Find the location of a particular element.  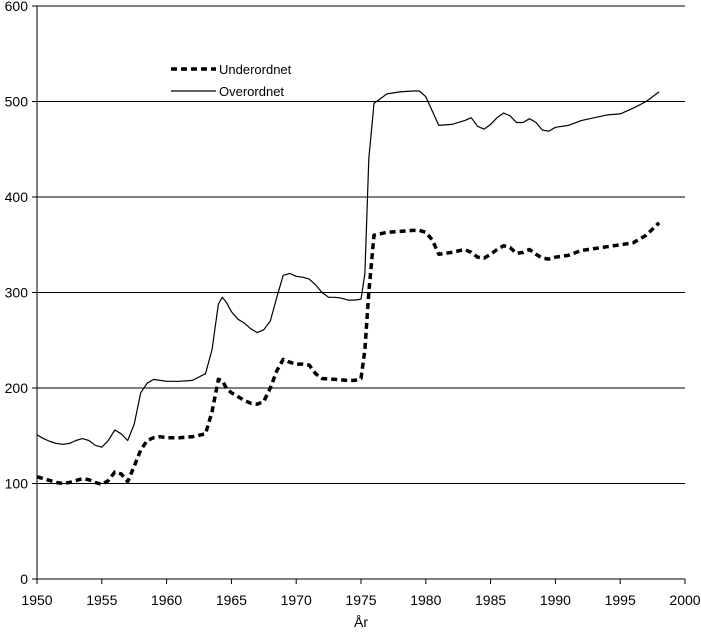

y-tick-label: 400 is located at coordinates (17, 197).